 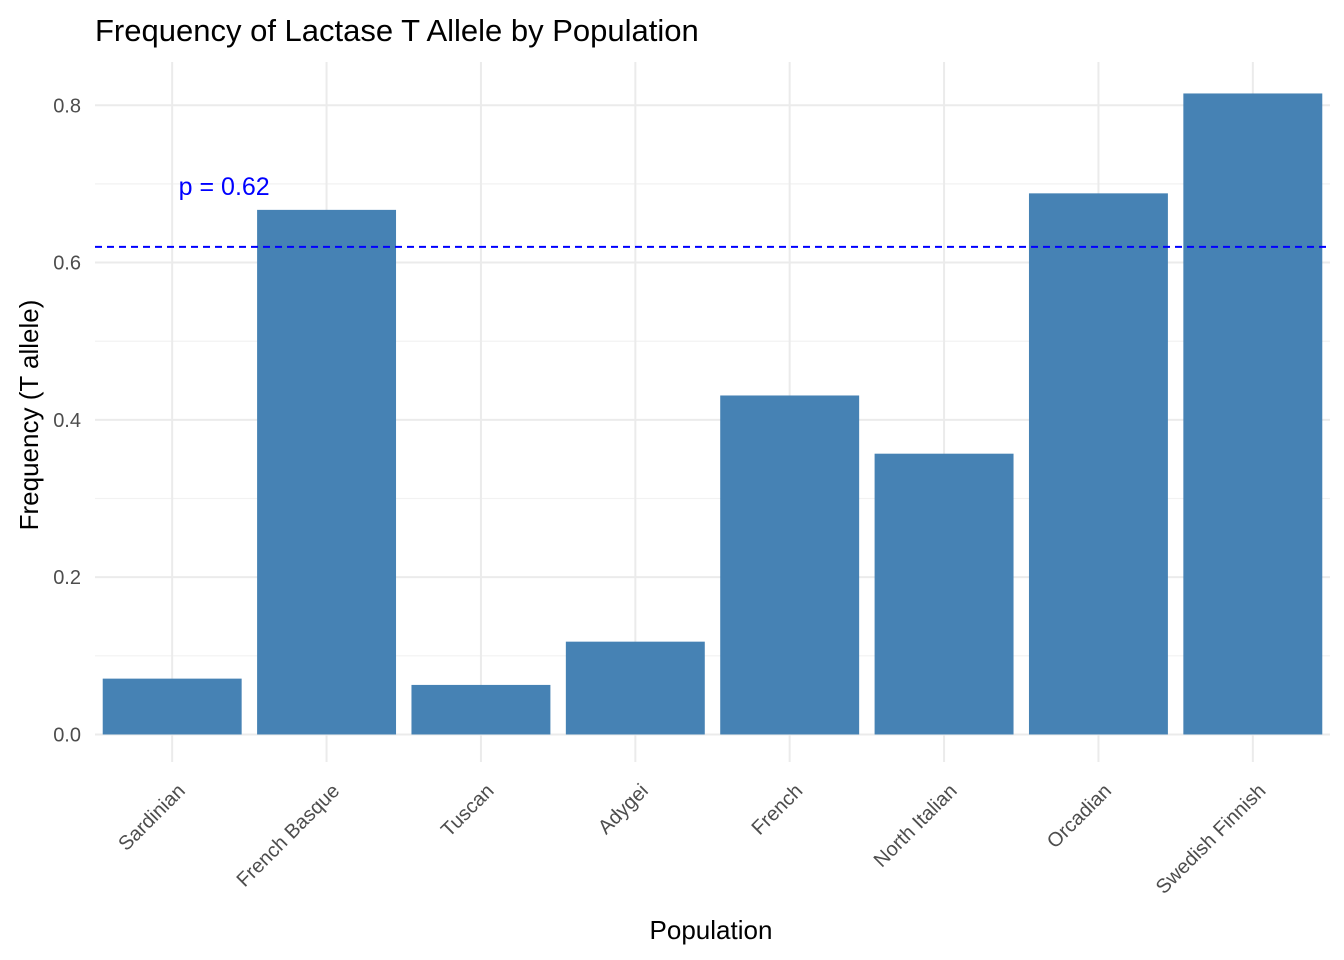 I want to click on y-tick-label: 0.2, so click(x=67, y=578).